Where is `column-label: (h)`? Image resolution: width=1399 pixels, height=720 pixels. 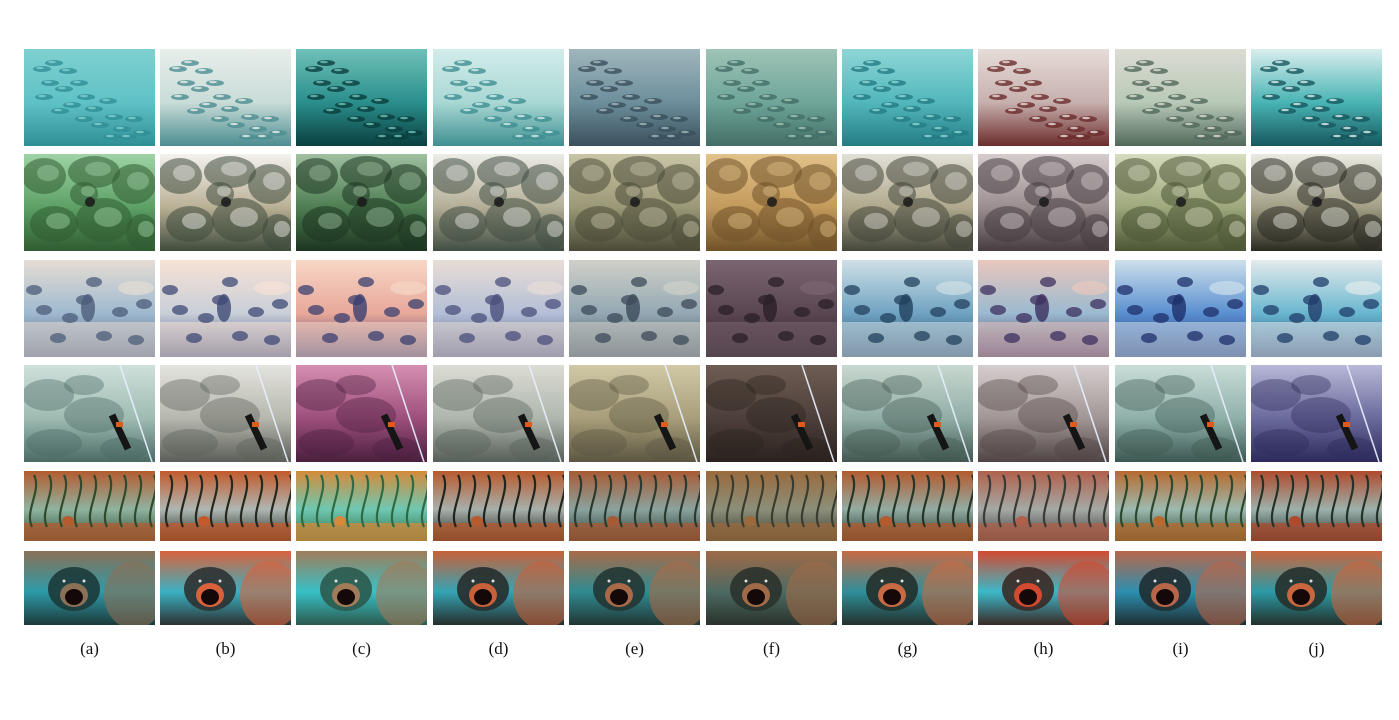
column-label: (h) is located at coordinates (1043, 648).